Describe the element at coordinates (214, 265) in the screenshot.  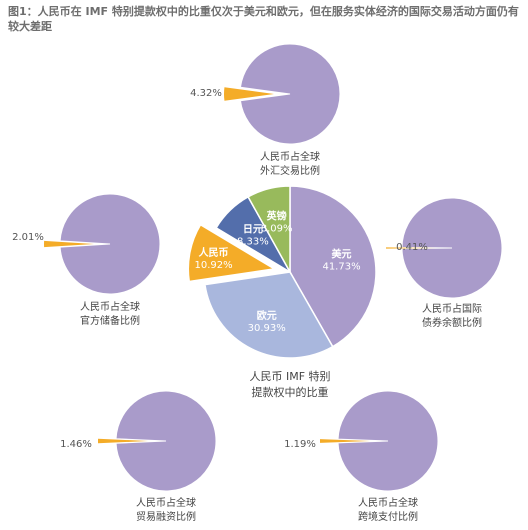
I see `main-pie-value-cny: 10.92%` at that location.